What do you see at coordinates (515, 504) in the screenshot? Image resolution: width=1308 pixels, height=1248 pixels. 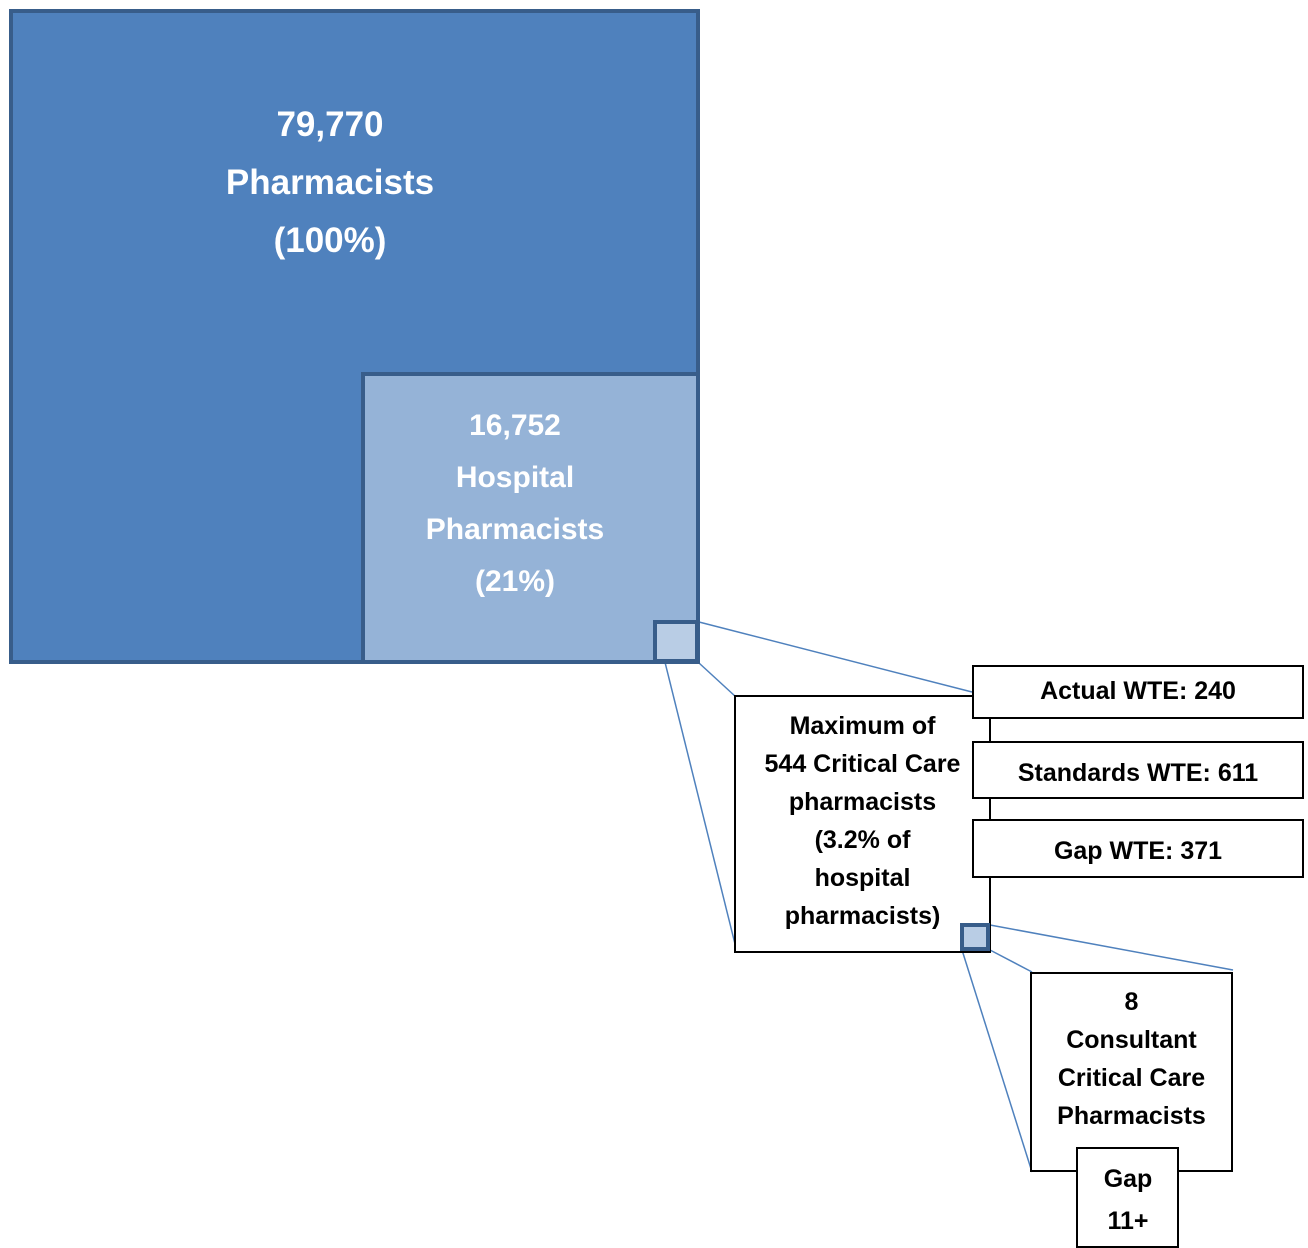 I see `hospital-pharmacists-label: 16,752 Hospital Pharmacists (21%)` at bounding box center [515, 504].